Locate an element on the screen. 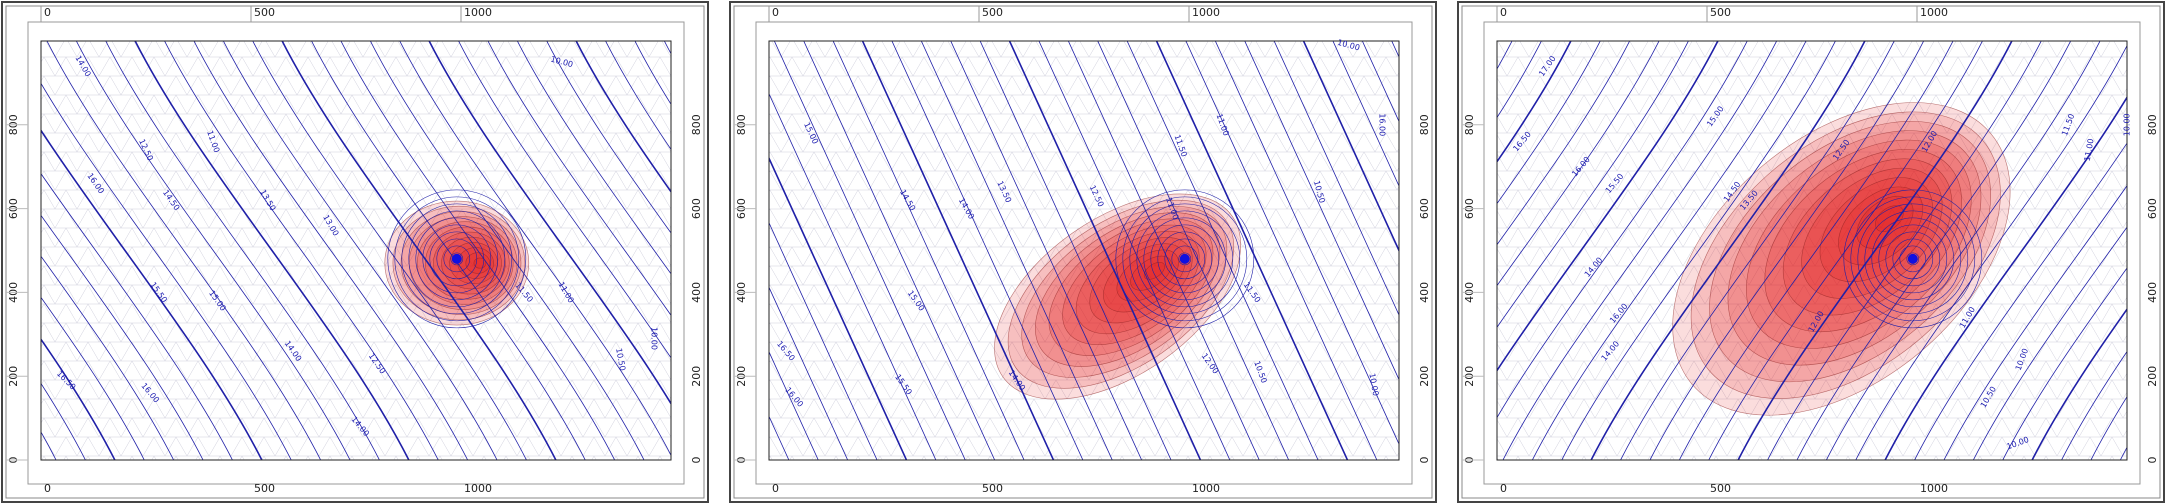 The image size is (2168, 504). x-tick-label-bottom: 0 is located at coordinates (1503, 488).